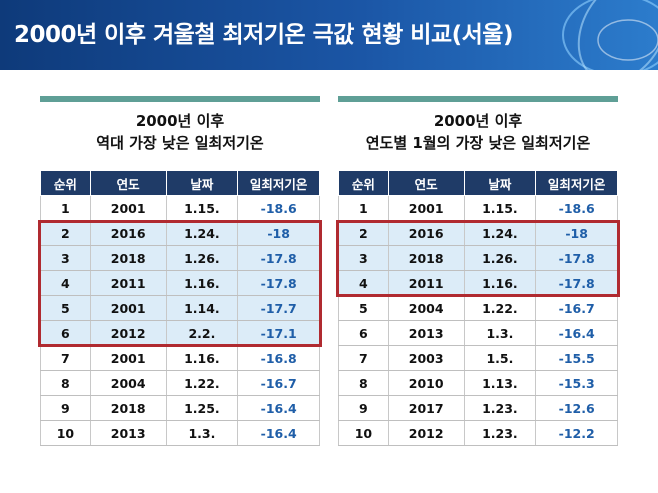 This screenshot has width=658, height=493. What do you see at coordinates (426, 433) in the screenshot?
I see `right-cell-year: 2012` at bounding box center [426, 433].